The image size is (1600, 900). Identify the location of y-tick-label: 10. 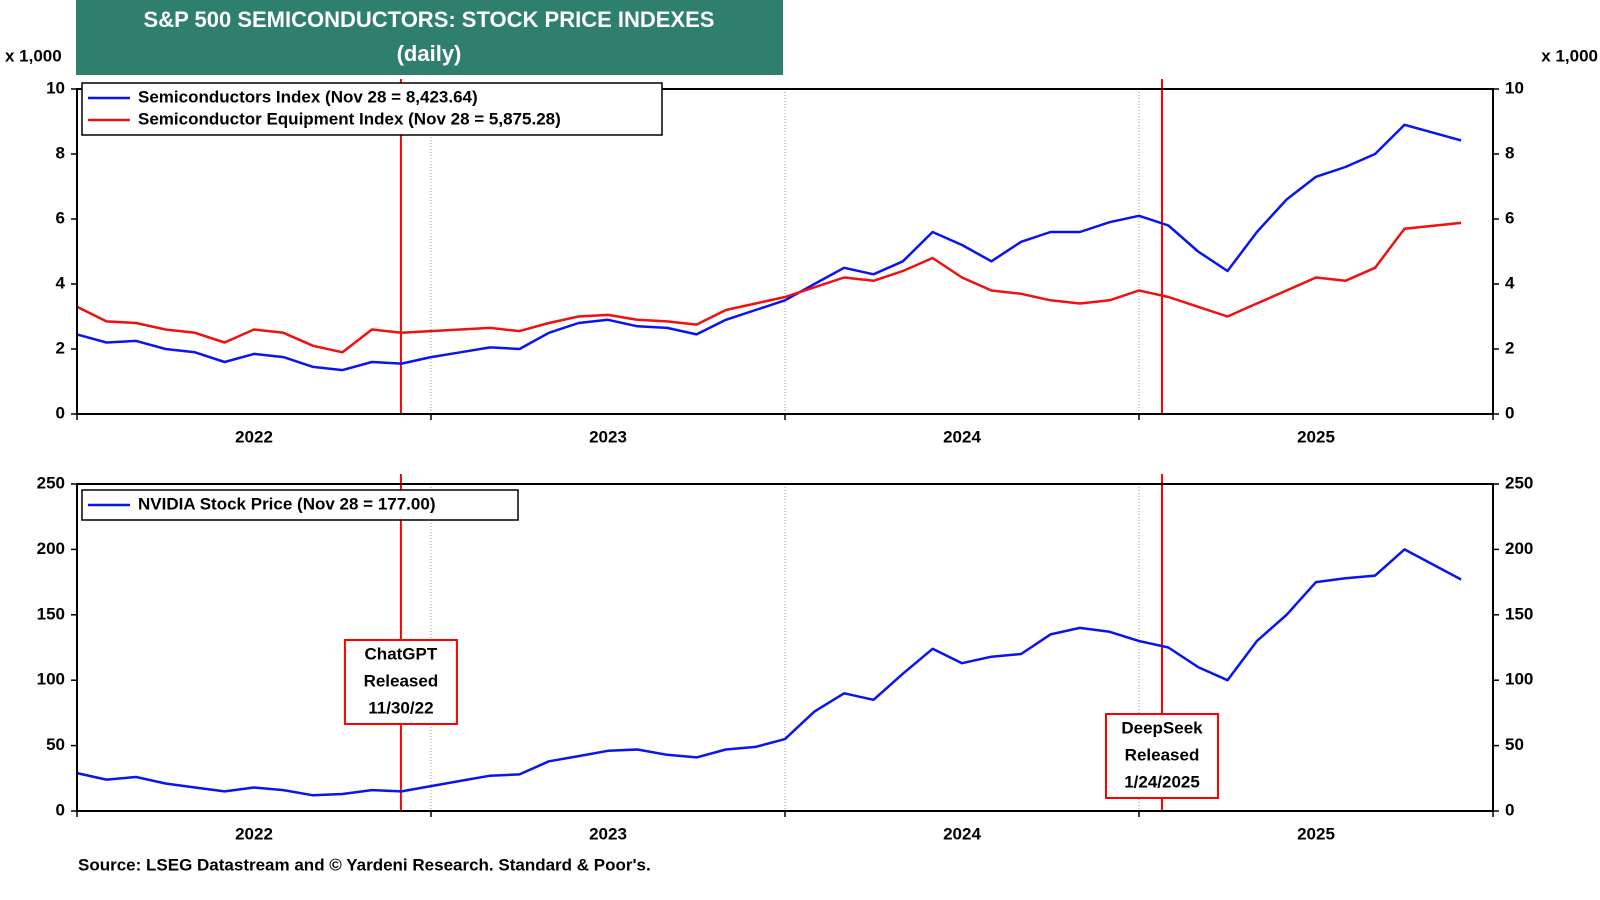
(55, 87).